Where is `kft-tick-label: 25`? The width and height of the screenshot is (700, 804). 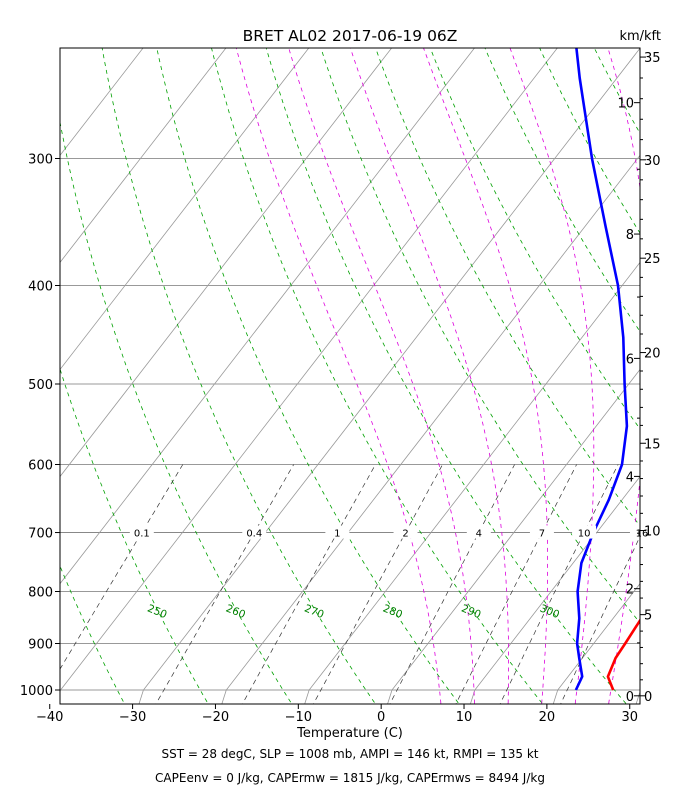 kft-tick-label: 25 is located at coordinates (652, 259).